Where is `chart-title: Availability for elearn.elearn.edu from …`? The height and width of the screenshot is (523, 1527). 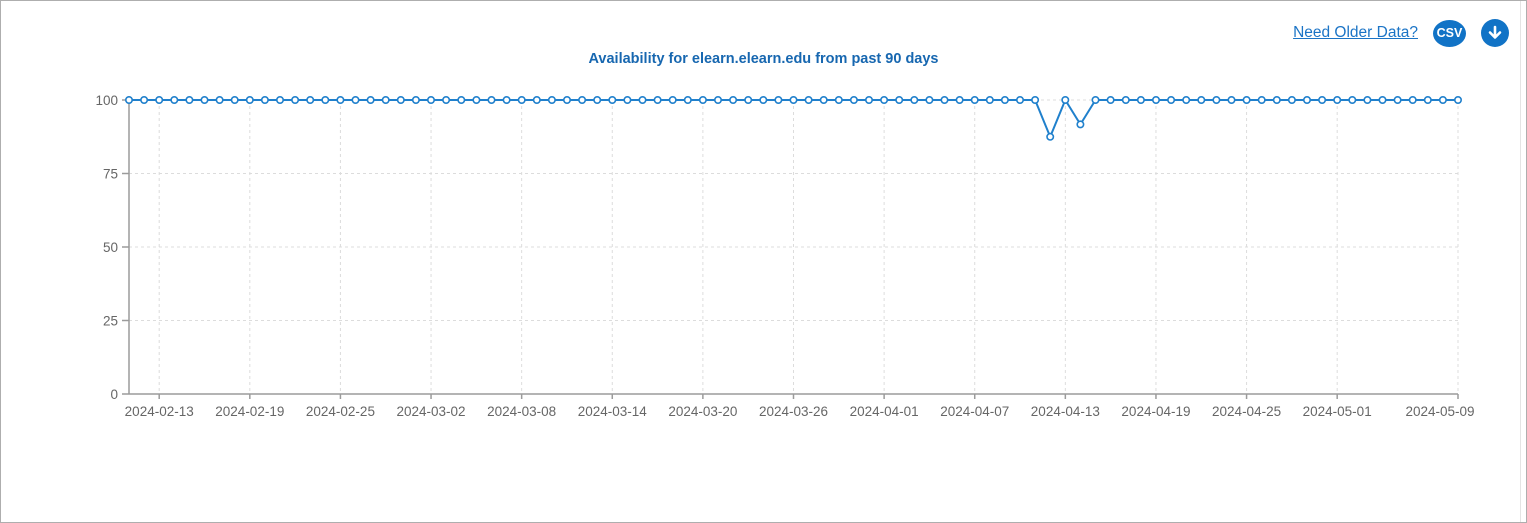
chart-title: Availability for elearn.elearn.edu from … is located at coordinates (763, 59).